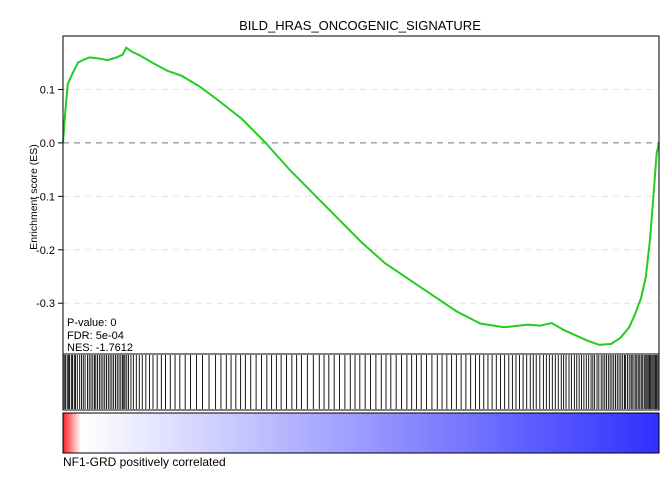 The image size is (672, 480). I want to click on y-tick-label-2: -0.1, so click(45, 197).